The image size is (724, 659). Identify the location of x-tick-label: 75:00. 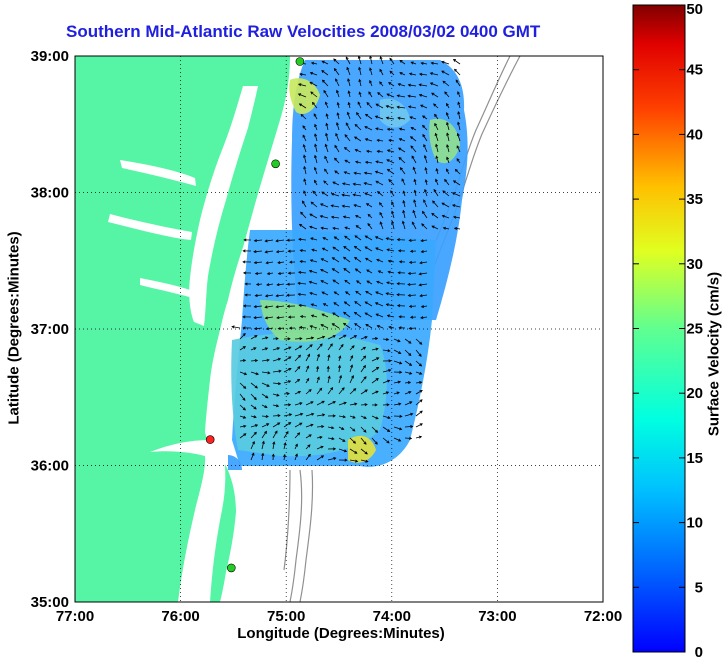
(286, 616).